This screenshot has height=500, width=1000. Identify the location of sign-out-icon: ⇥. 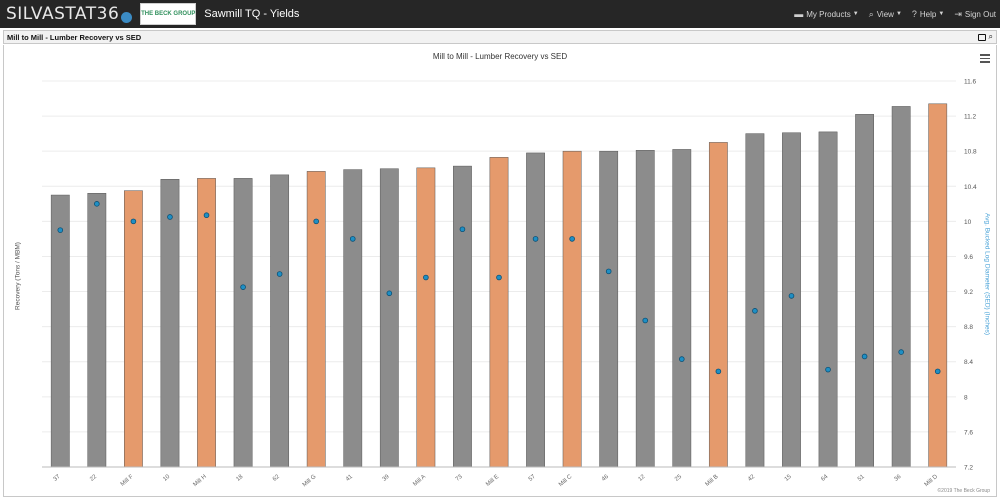
(958, 13).